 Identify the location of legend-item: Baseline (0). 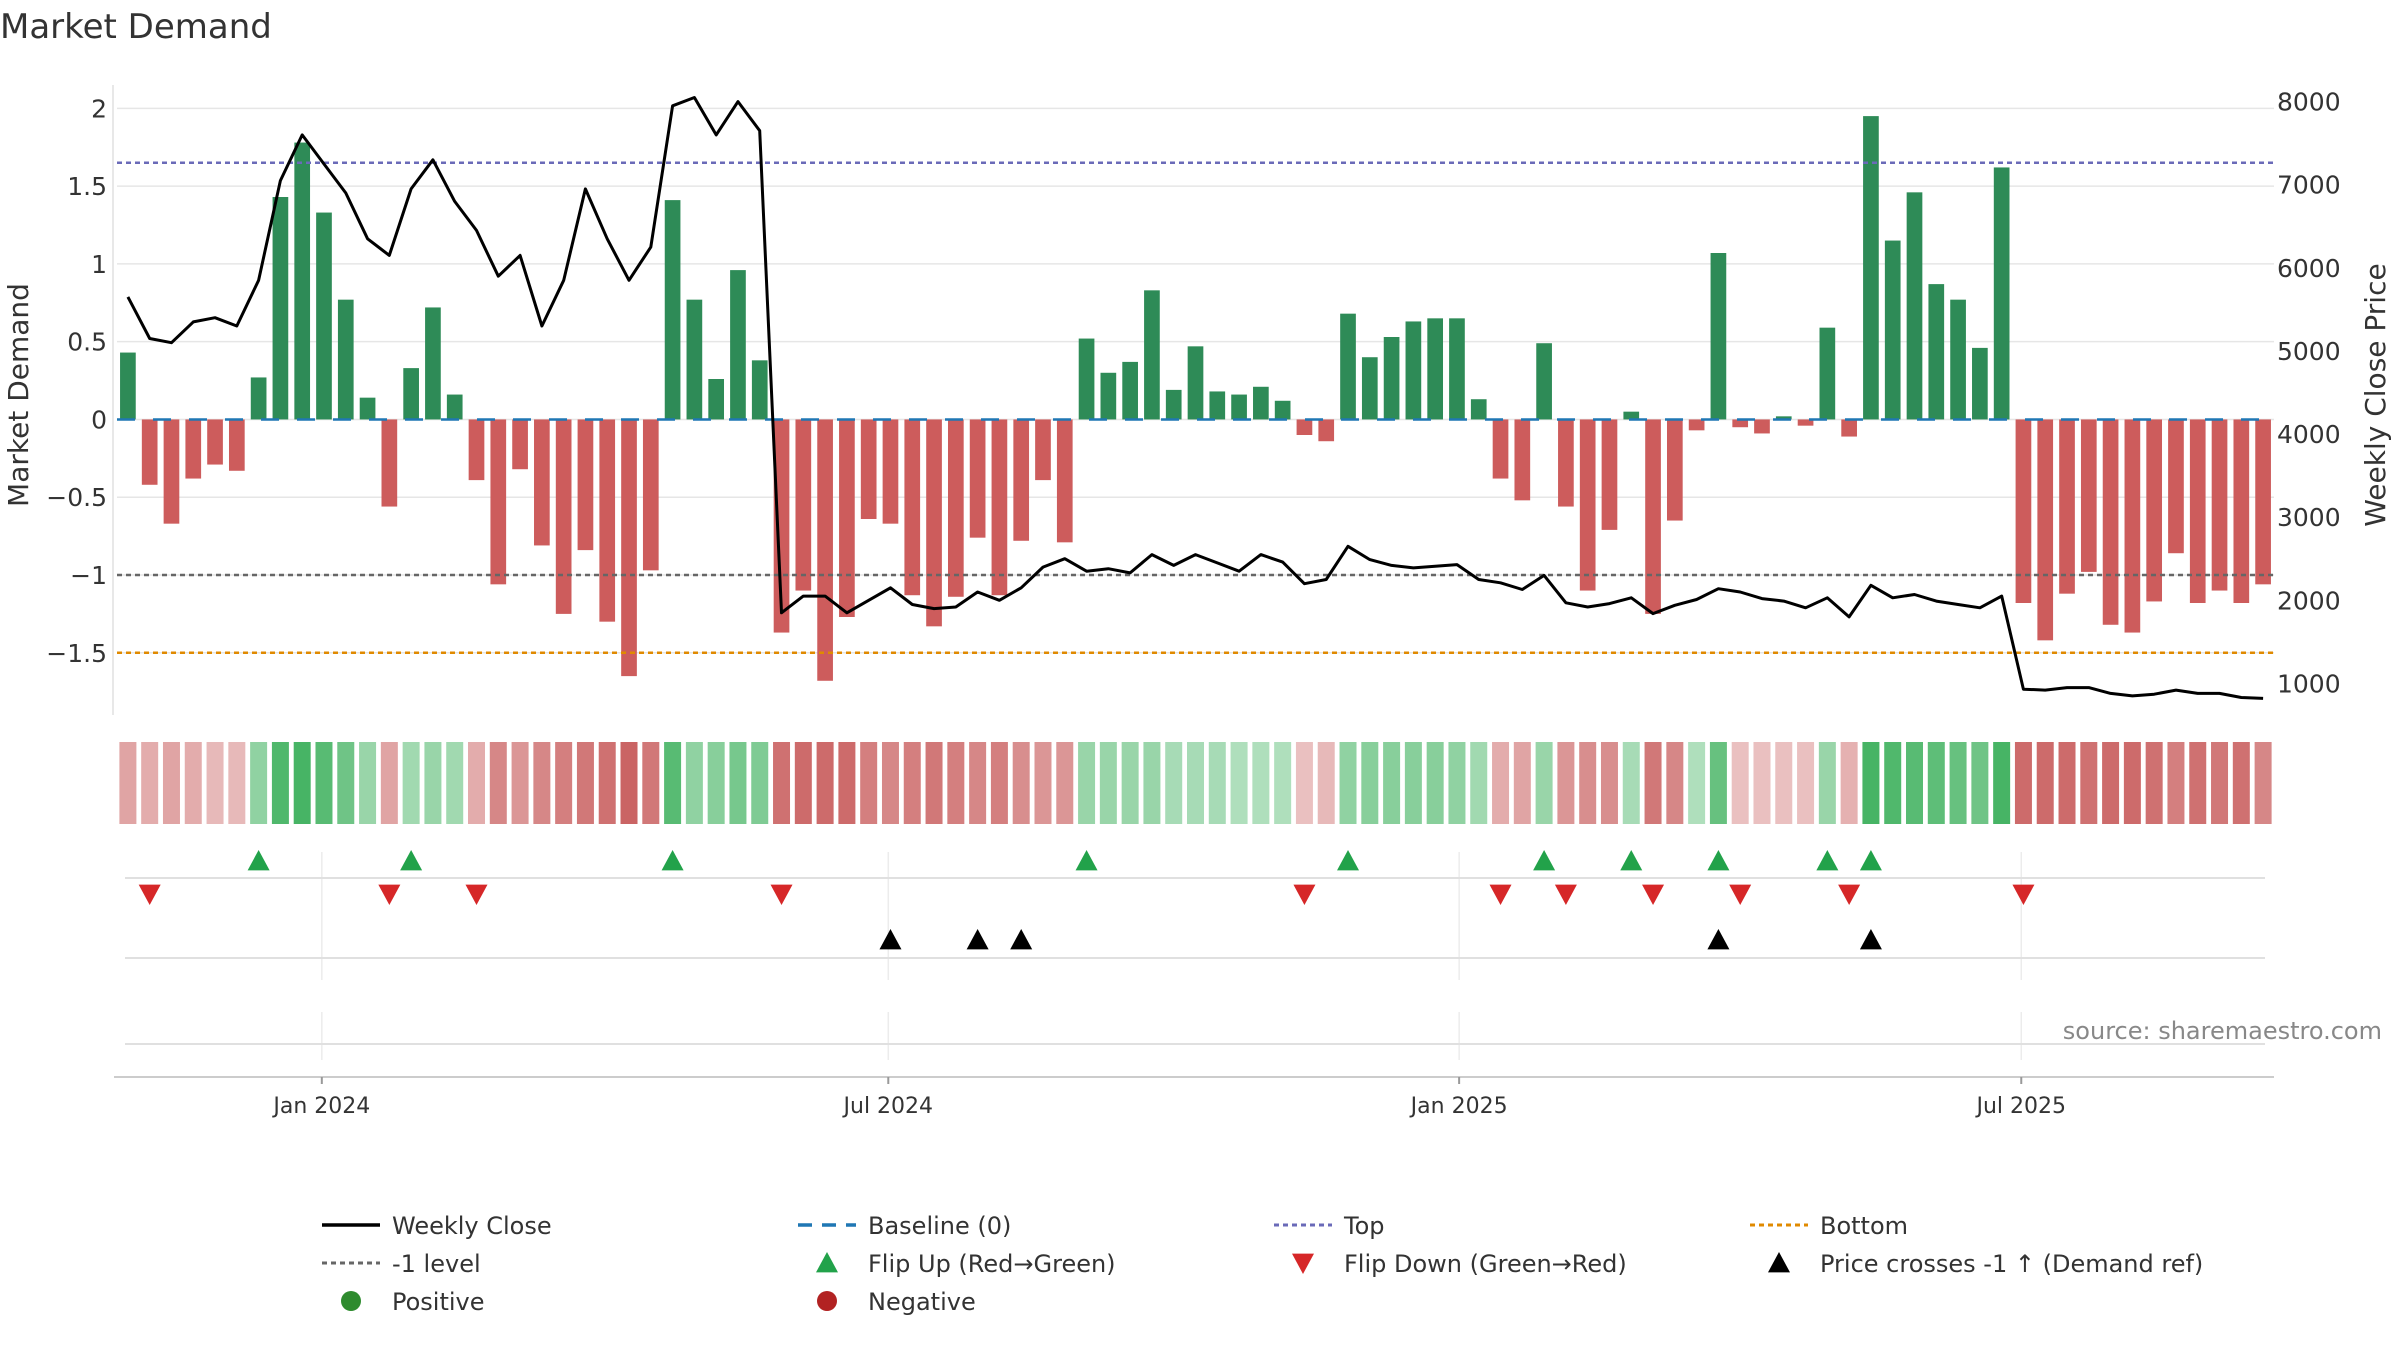
(904, 1226).